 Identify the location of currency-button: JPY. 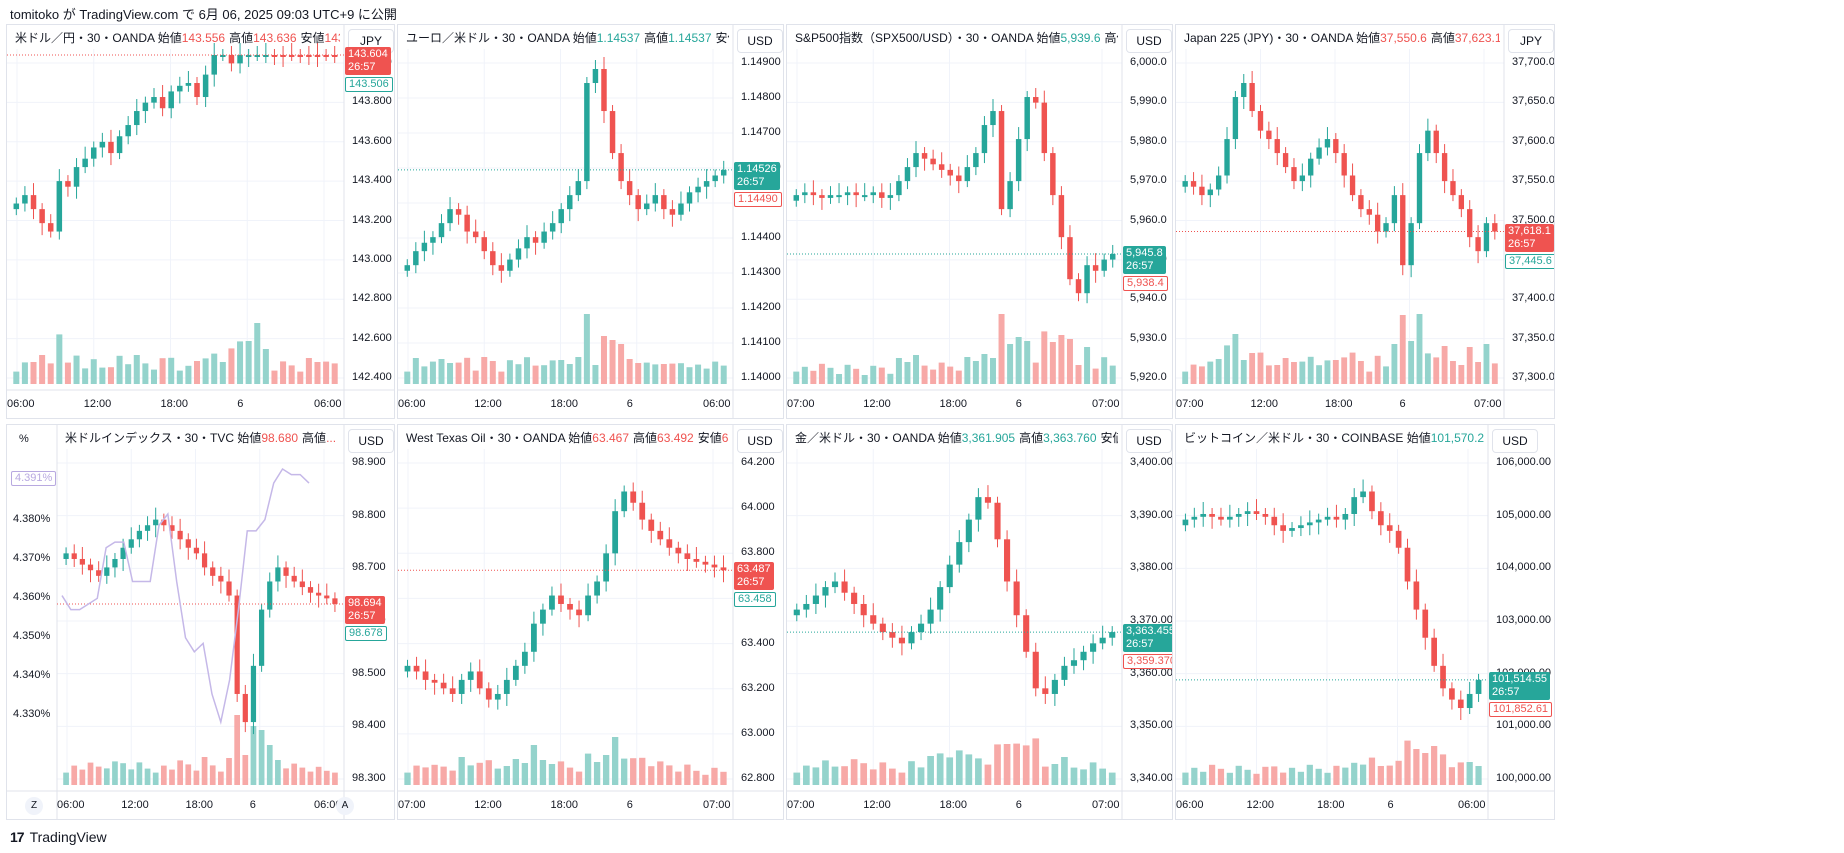
(1531, 41).